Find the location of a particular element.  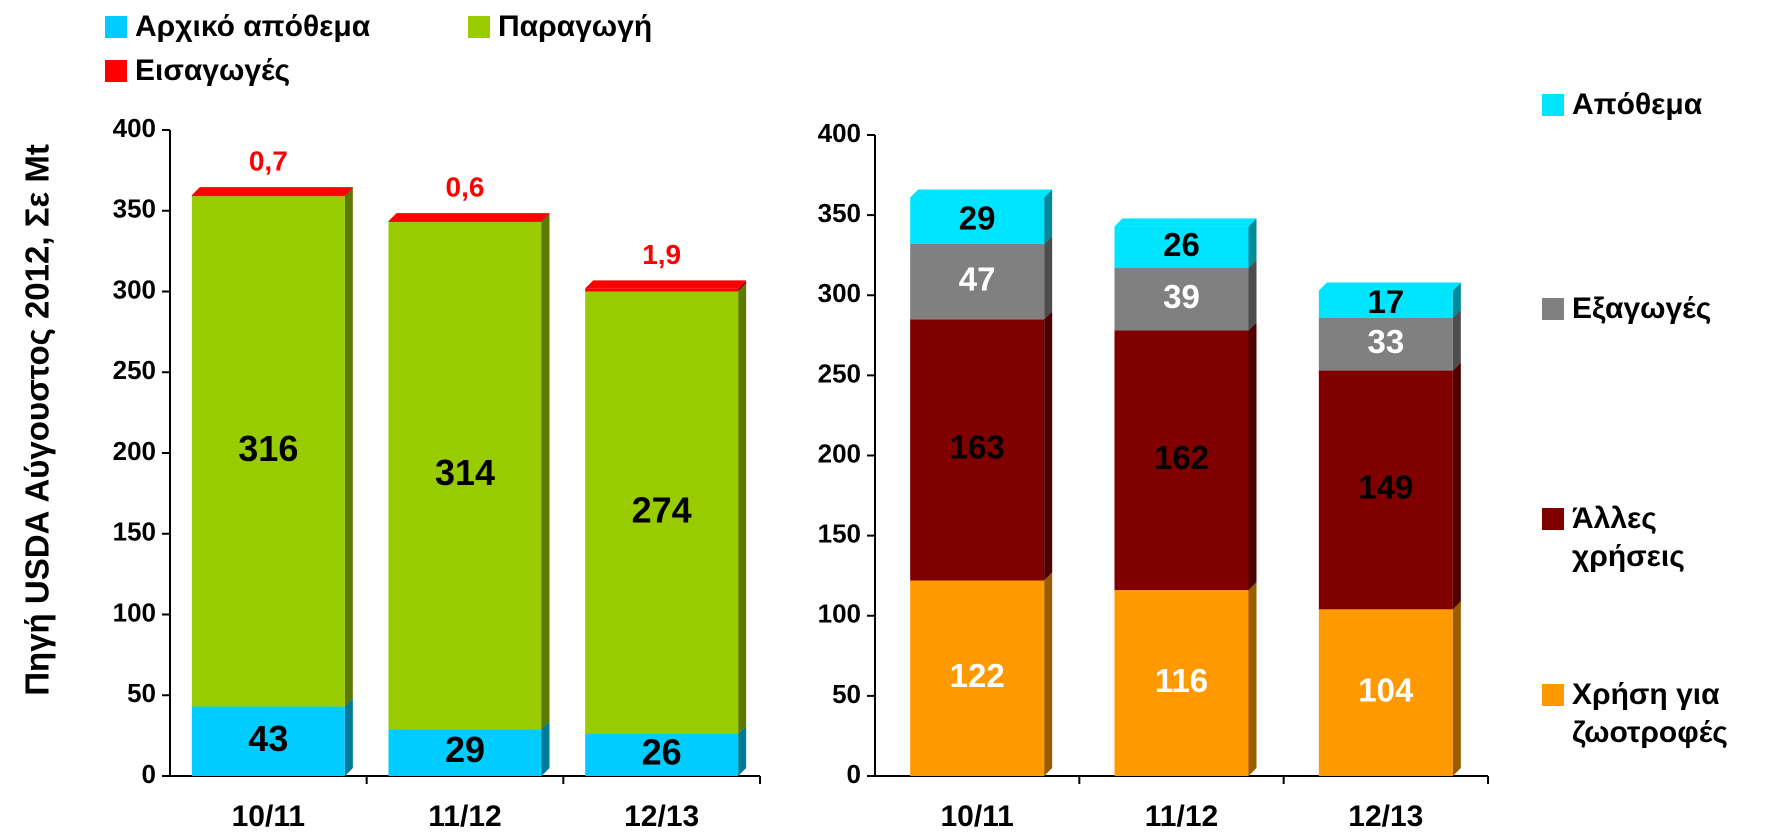

data-label: 1,9 is located at coordinates (661, 254).